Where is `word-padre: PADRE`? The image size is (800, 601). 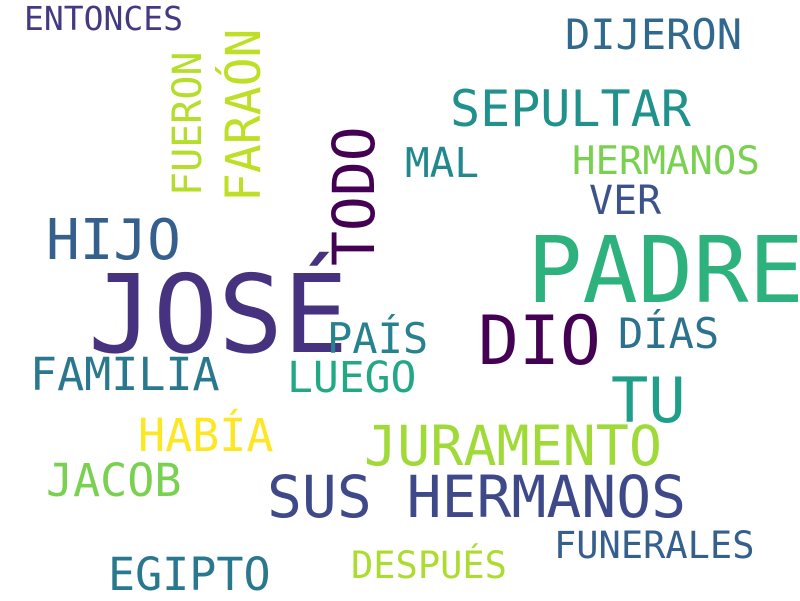 word-padre: PADRE is located at coordinates (663, 270).